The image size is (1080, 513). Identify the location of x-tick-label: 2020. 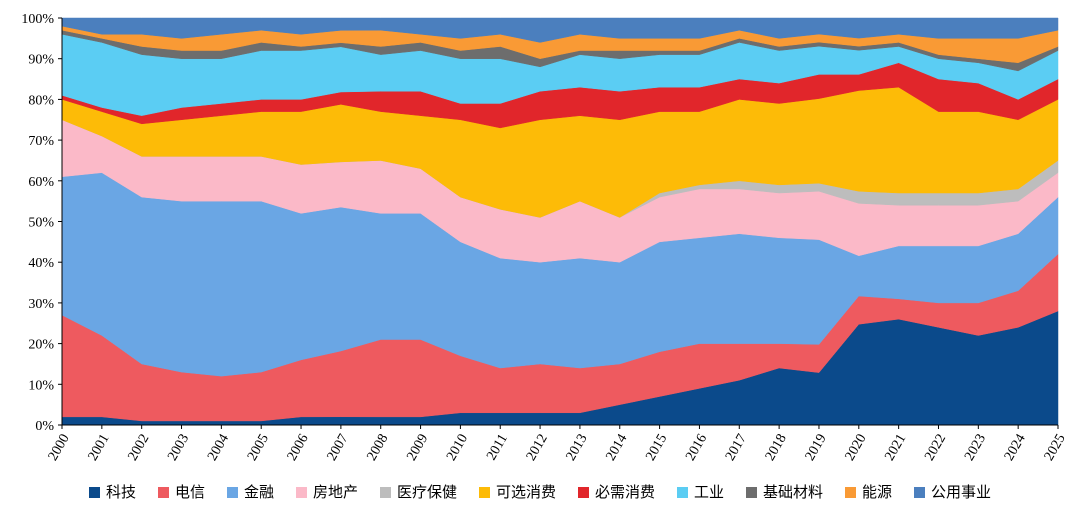
(856, 448).